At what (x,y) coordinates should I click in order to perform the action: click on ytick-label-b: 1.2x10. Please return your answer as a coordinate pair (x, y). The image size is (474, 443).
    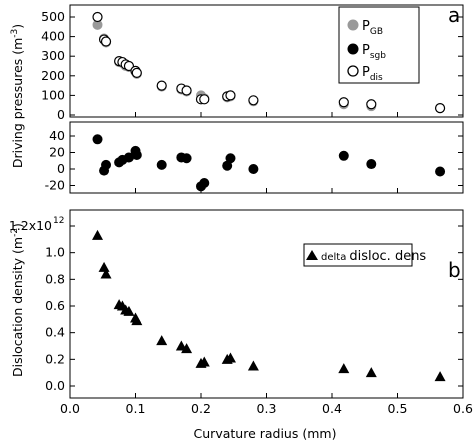
    Looking at the image, I should click on (30, 225).